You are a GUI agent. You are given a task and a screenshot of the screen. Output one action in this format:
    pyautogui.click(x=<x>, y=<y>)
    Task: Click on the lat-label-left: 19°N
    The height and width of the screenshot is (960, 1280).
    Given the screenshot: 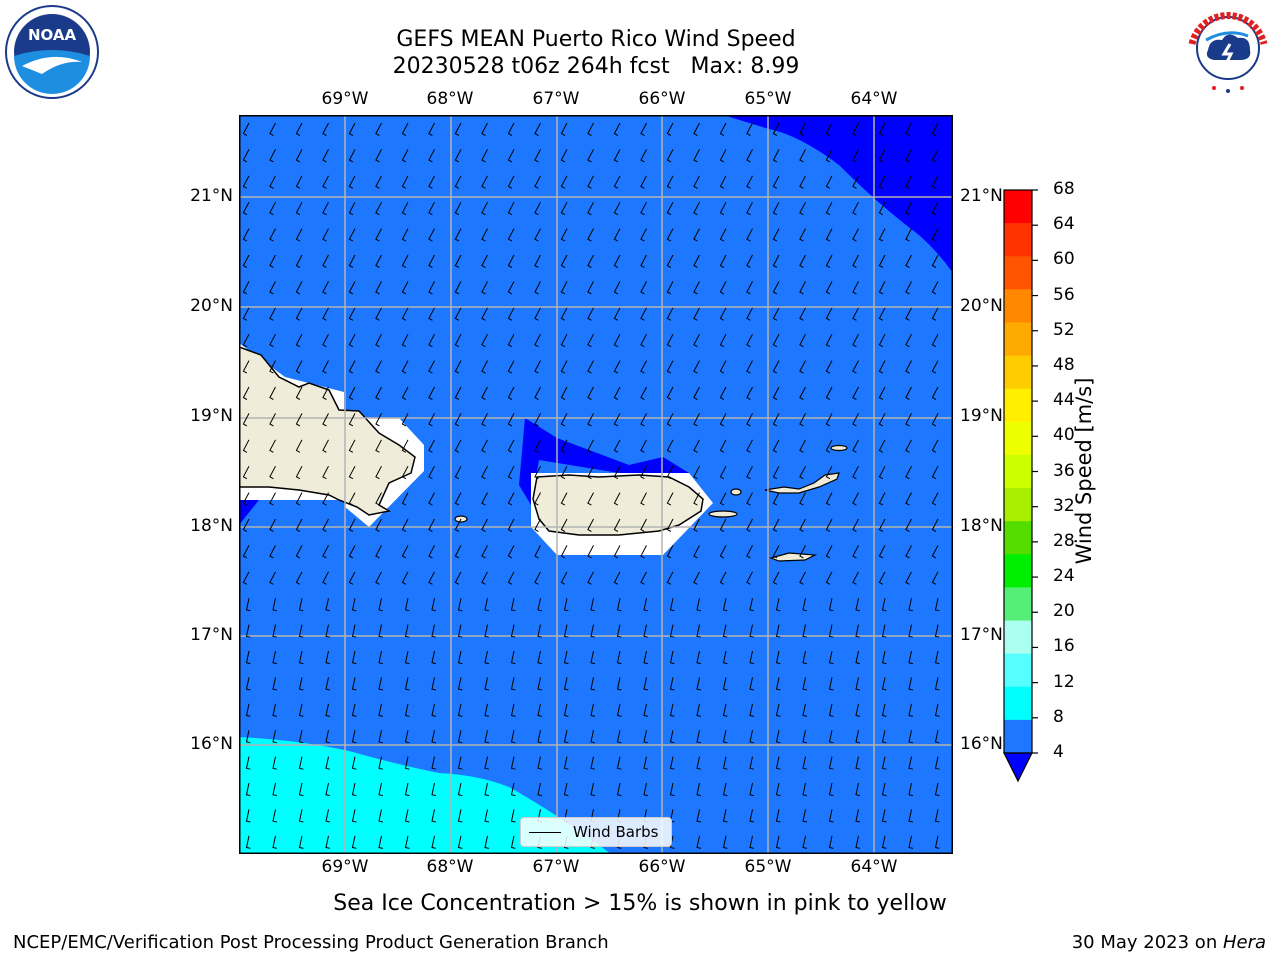 What is the action you would take?
    pyautogui.click(x=211, y=416)
    